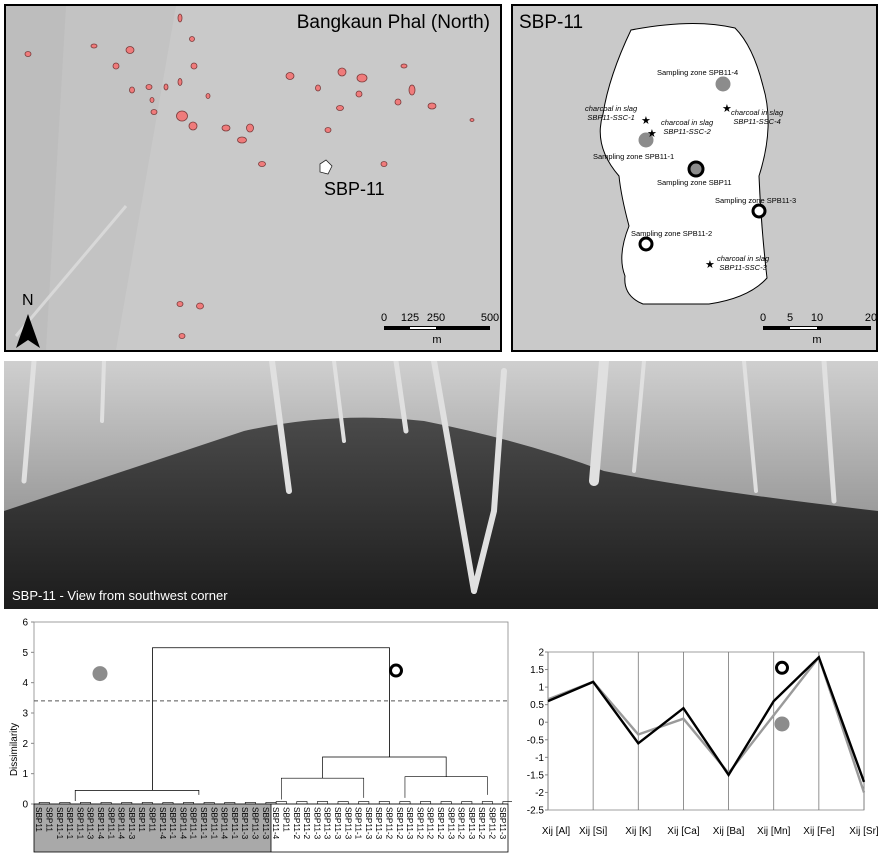 The image size is (882, 854). Describe the element at coordinates (759, 211) in the screenshot. I see `zone-marker-ring` at that location.